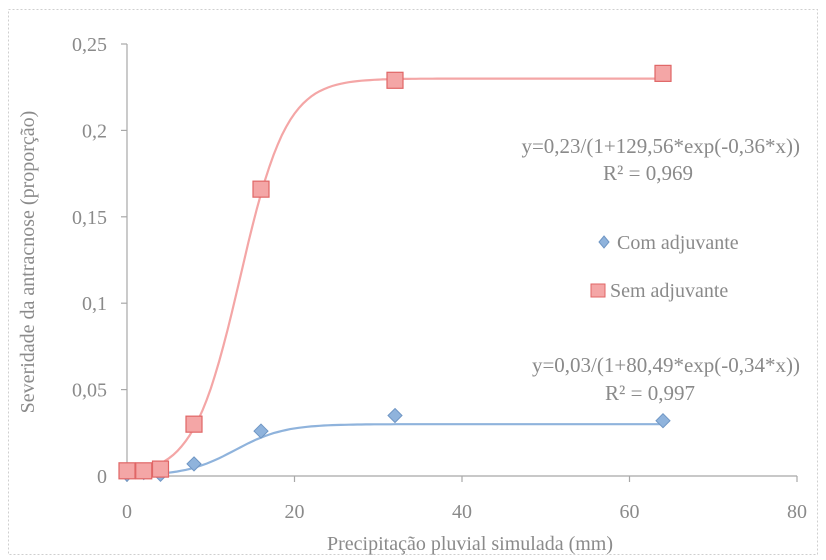 The width and height of the screenshot is (826, 560). I want to click on y-tick-label: 0,25, so click(89, 45).